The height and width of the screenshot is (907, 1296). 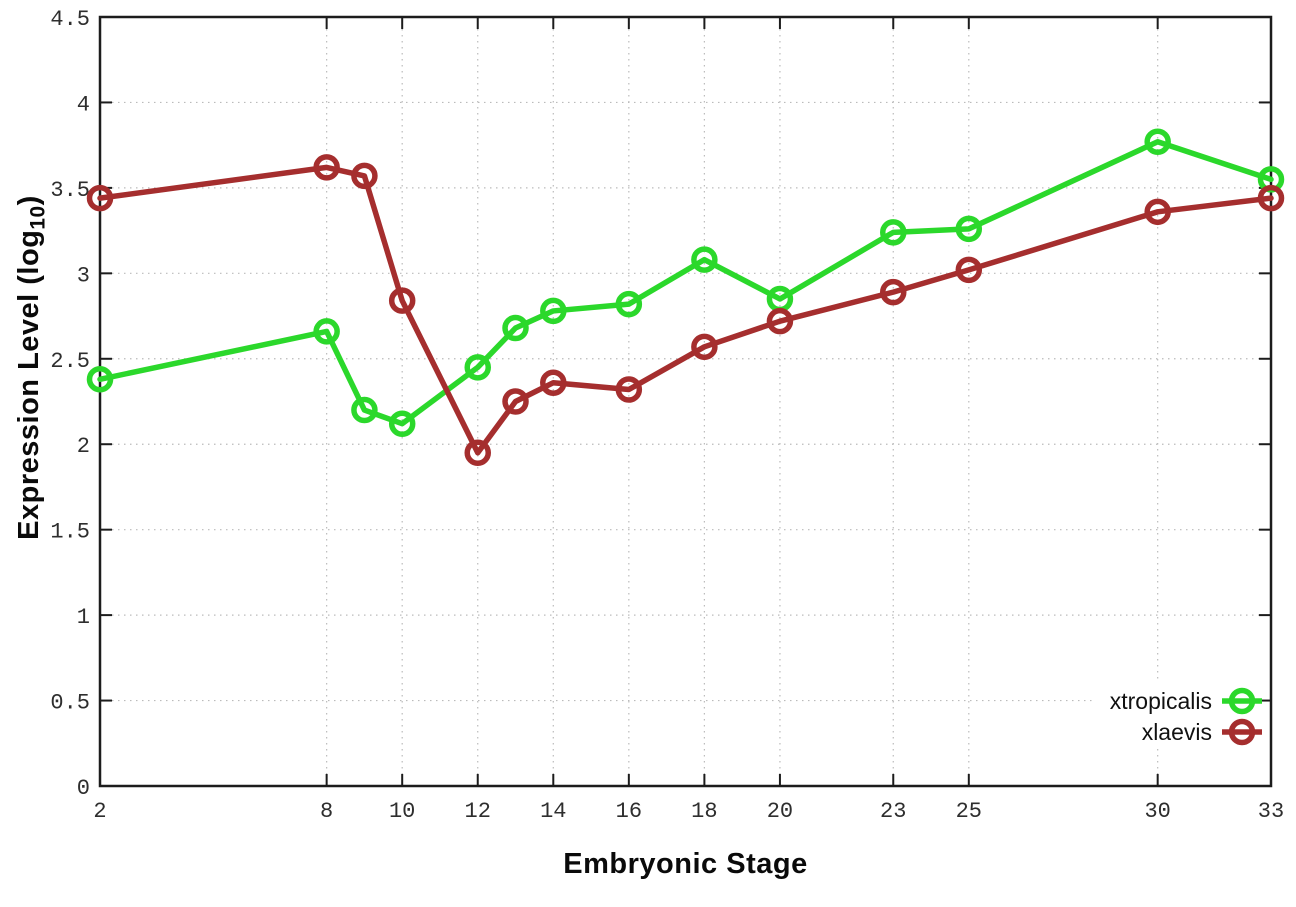 What do you see at coordinates (99, 811) in the screenshot?
I see `x-tick-label: 2` at bounding box center [99, 811].